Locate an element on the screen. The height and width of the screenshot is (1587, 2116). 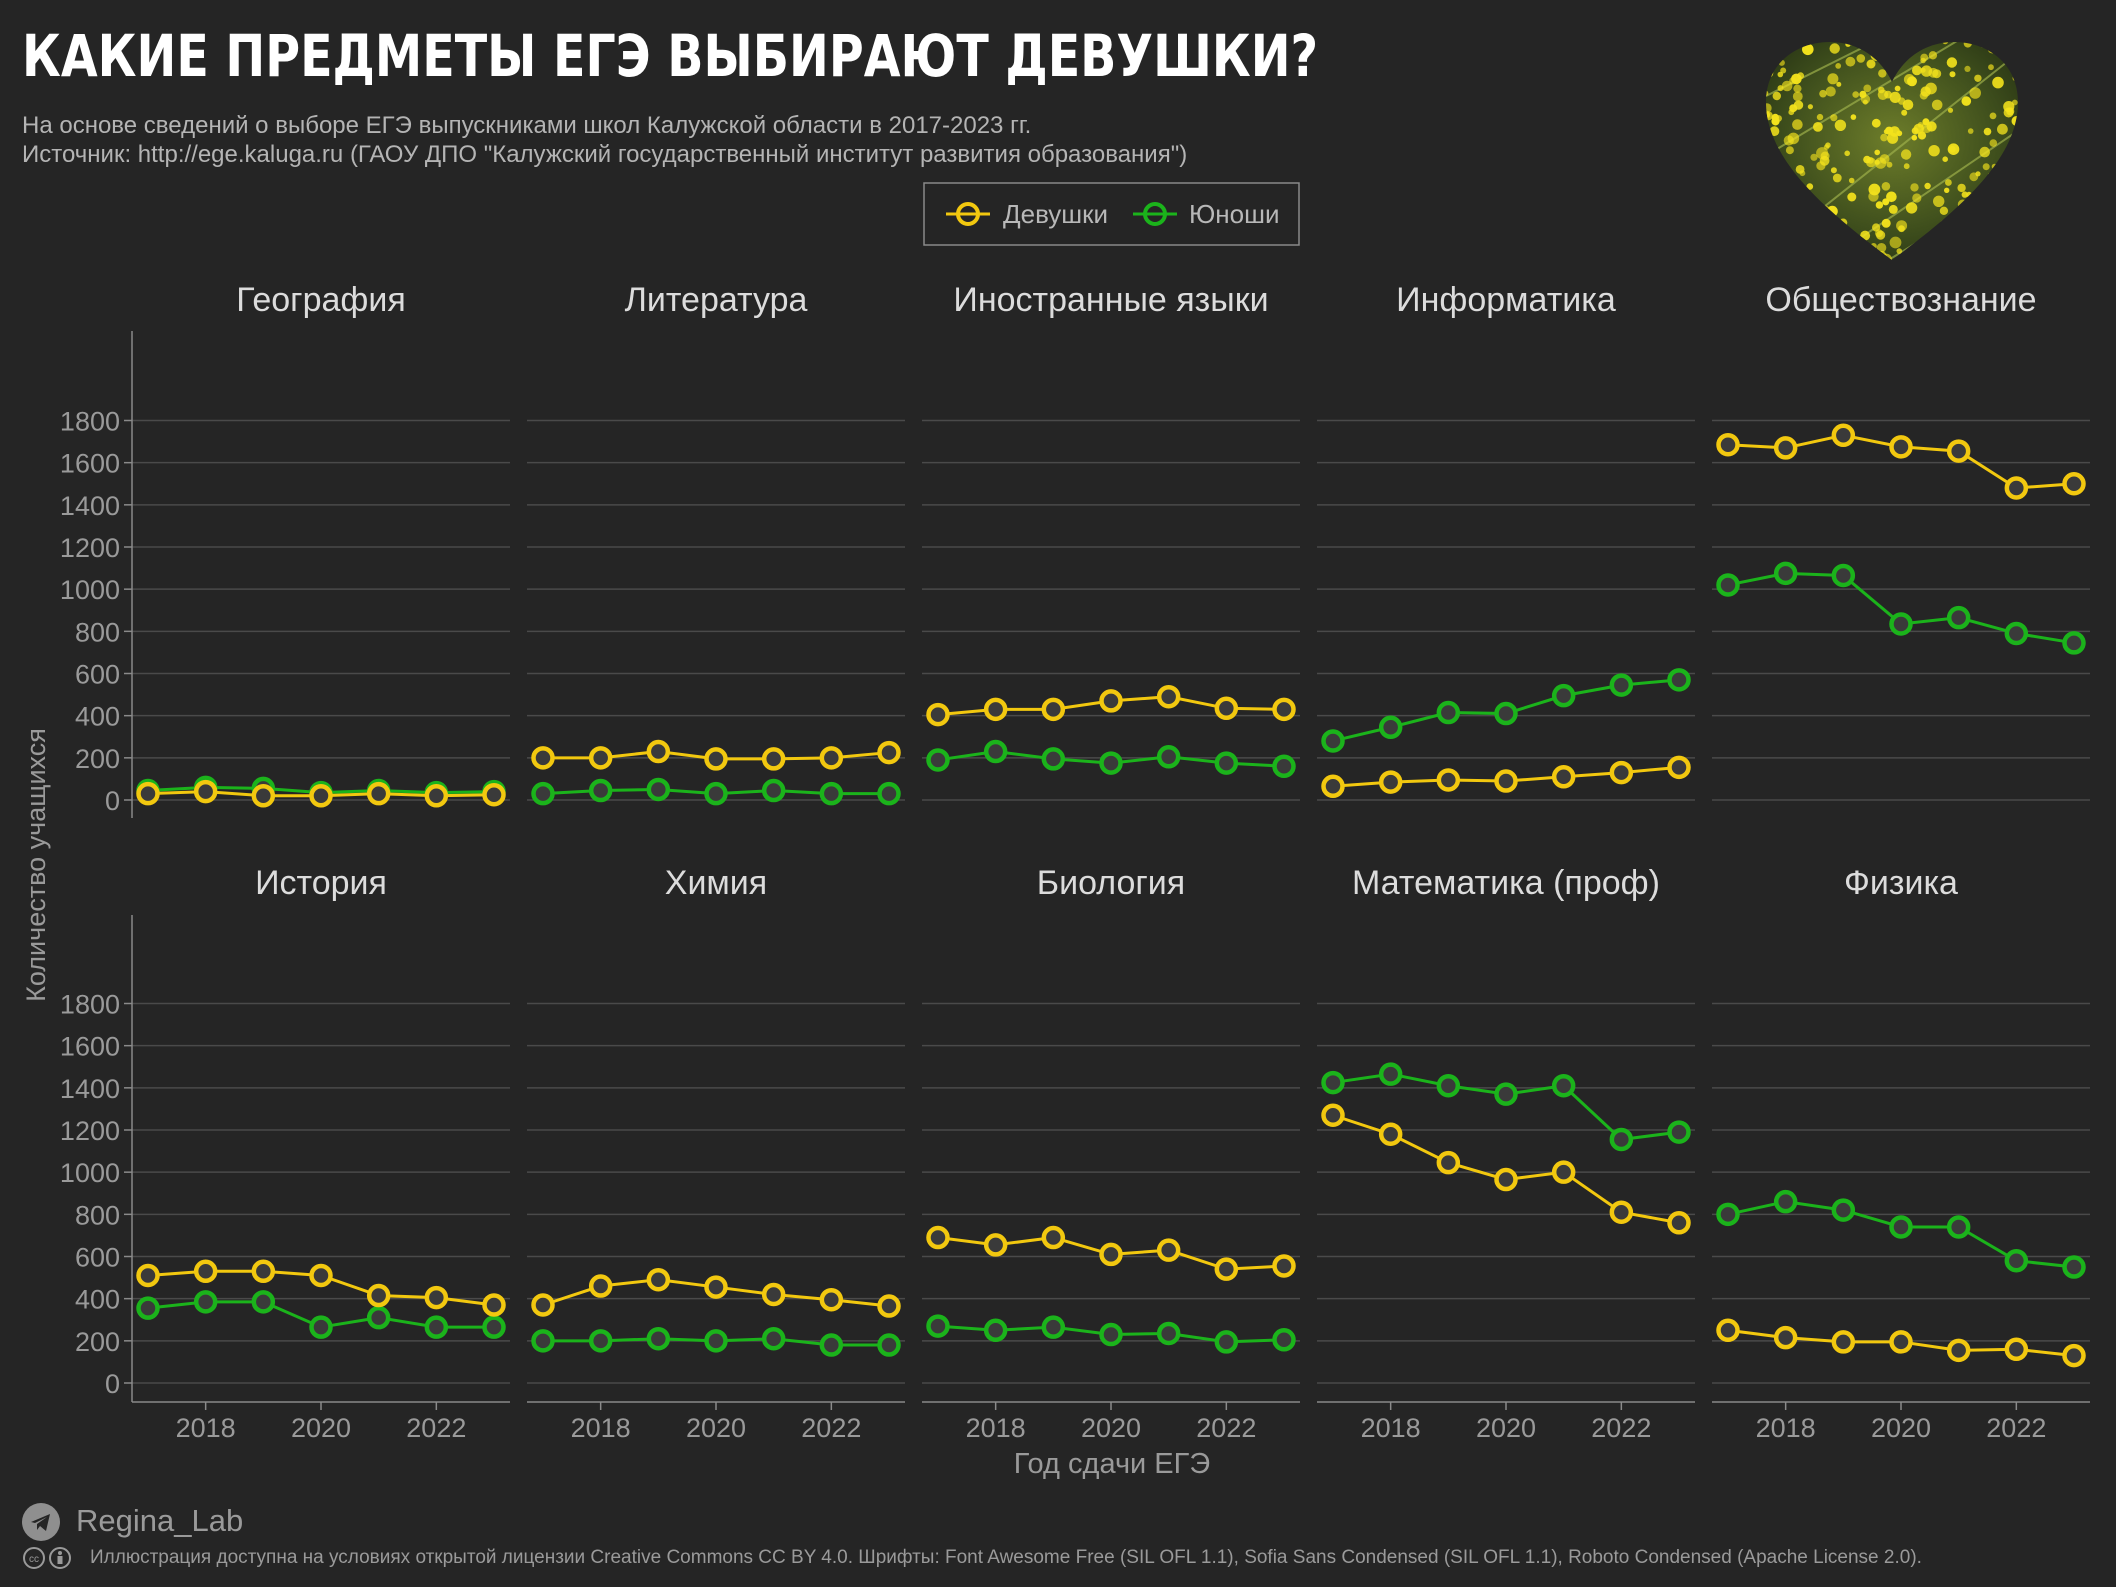
y-axis-label: Количество учащихся is located at coordinates (36, 865).